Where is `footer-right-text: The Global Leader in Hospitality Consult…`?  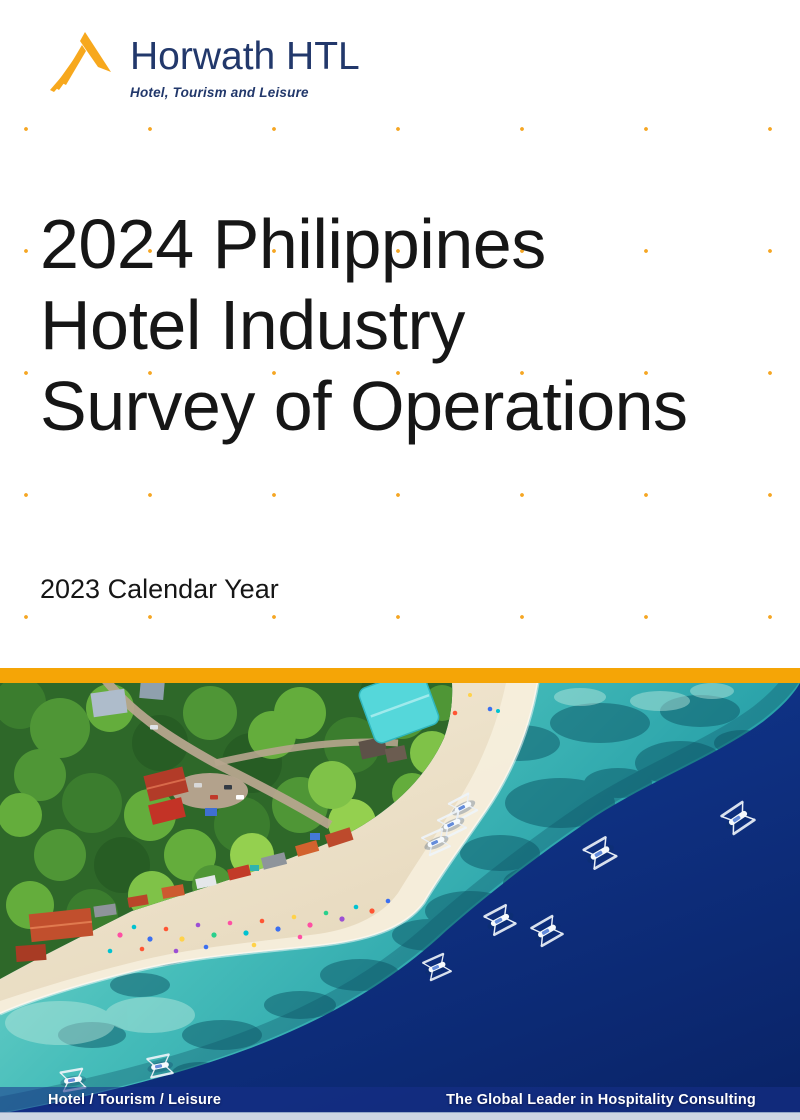 footer-right-text: The Global Leader in Hospitality Consult… is located at coordinates (601, 1099).